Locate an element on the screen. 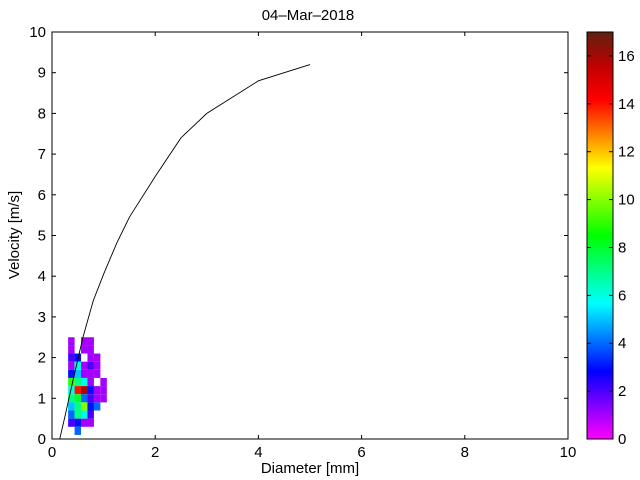 The width and height of the screenshot is (640, 480). x-tick-label: 0 is located at coordinates (52, 452).